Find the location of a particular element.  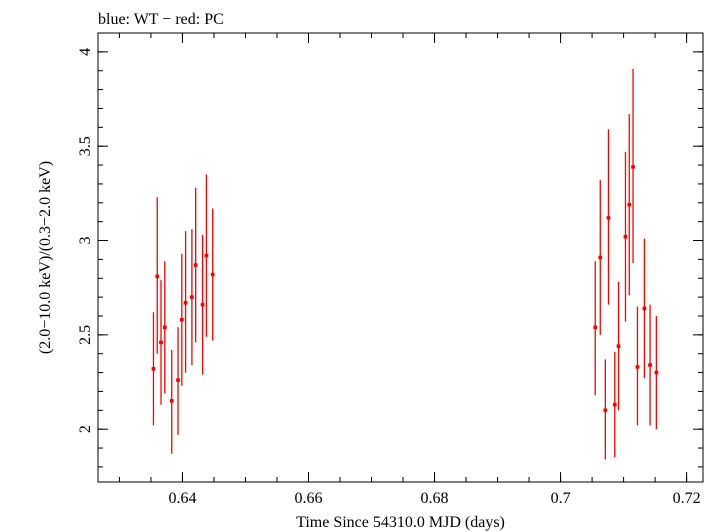

x-tick-labels: 0.64 0.66 0.68 0.7 0.72 is located at coordinates (434, 498).